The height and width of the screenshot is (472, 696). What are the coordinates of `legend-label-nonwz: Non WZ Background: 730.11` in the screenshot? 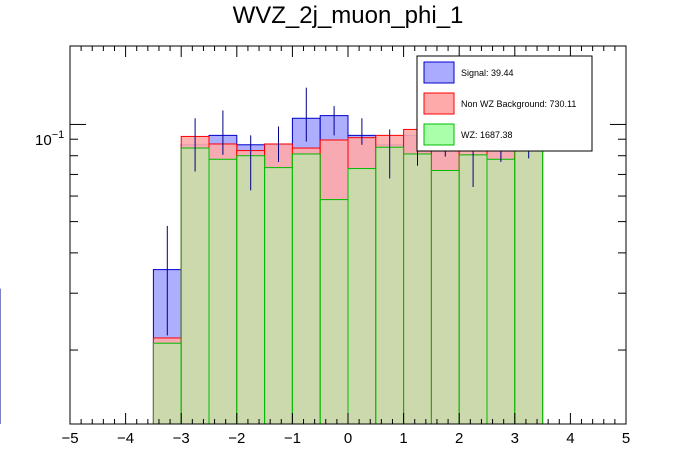 It's located at (518, 104).